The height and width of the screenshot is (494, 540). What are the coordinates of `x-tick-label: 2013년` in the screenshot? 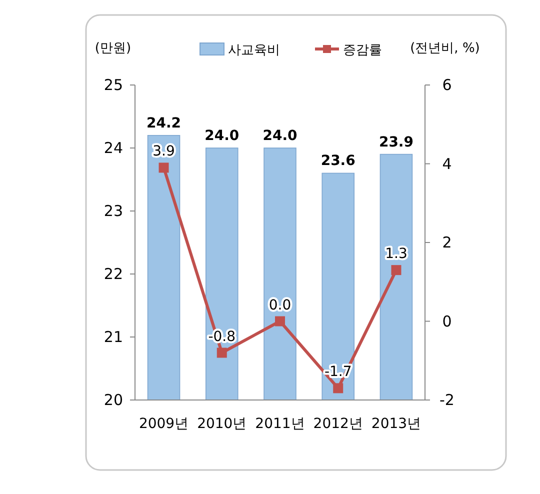 It's located at (396, 424).